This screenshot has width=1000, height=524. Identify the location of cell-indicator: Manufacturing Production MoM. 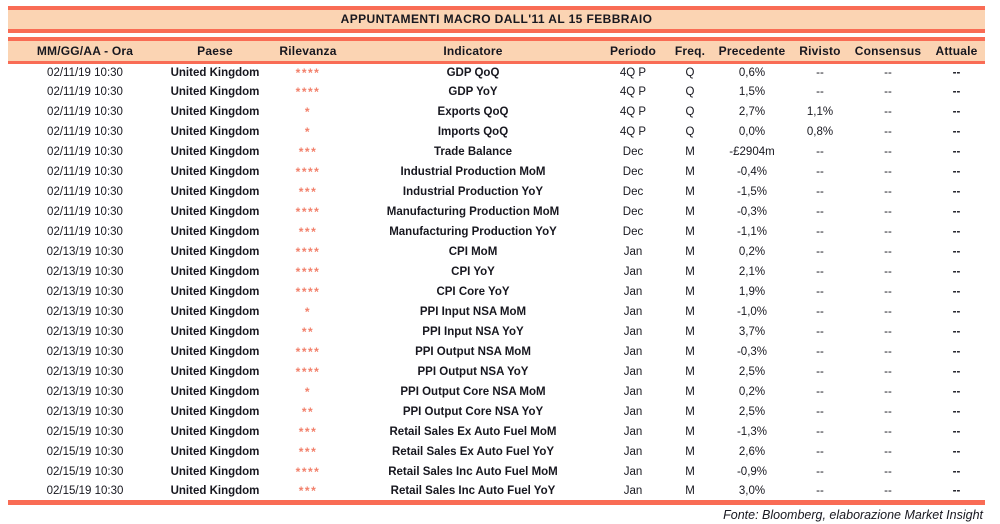
(473, 212).